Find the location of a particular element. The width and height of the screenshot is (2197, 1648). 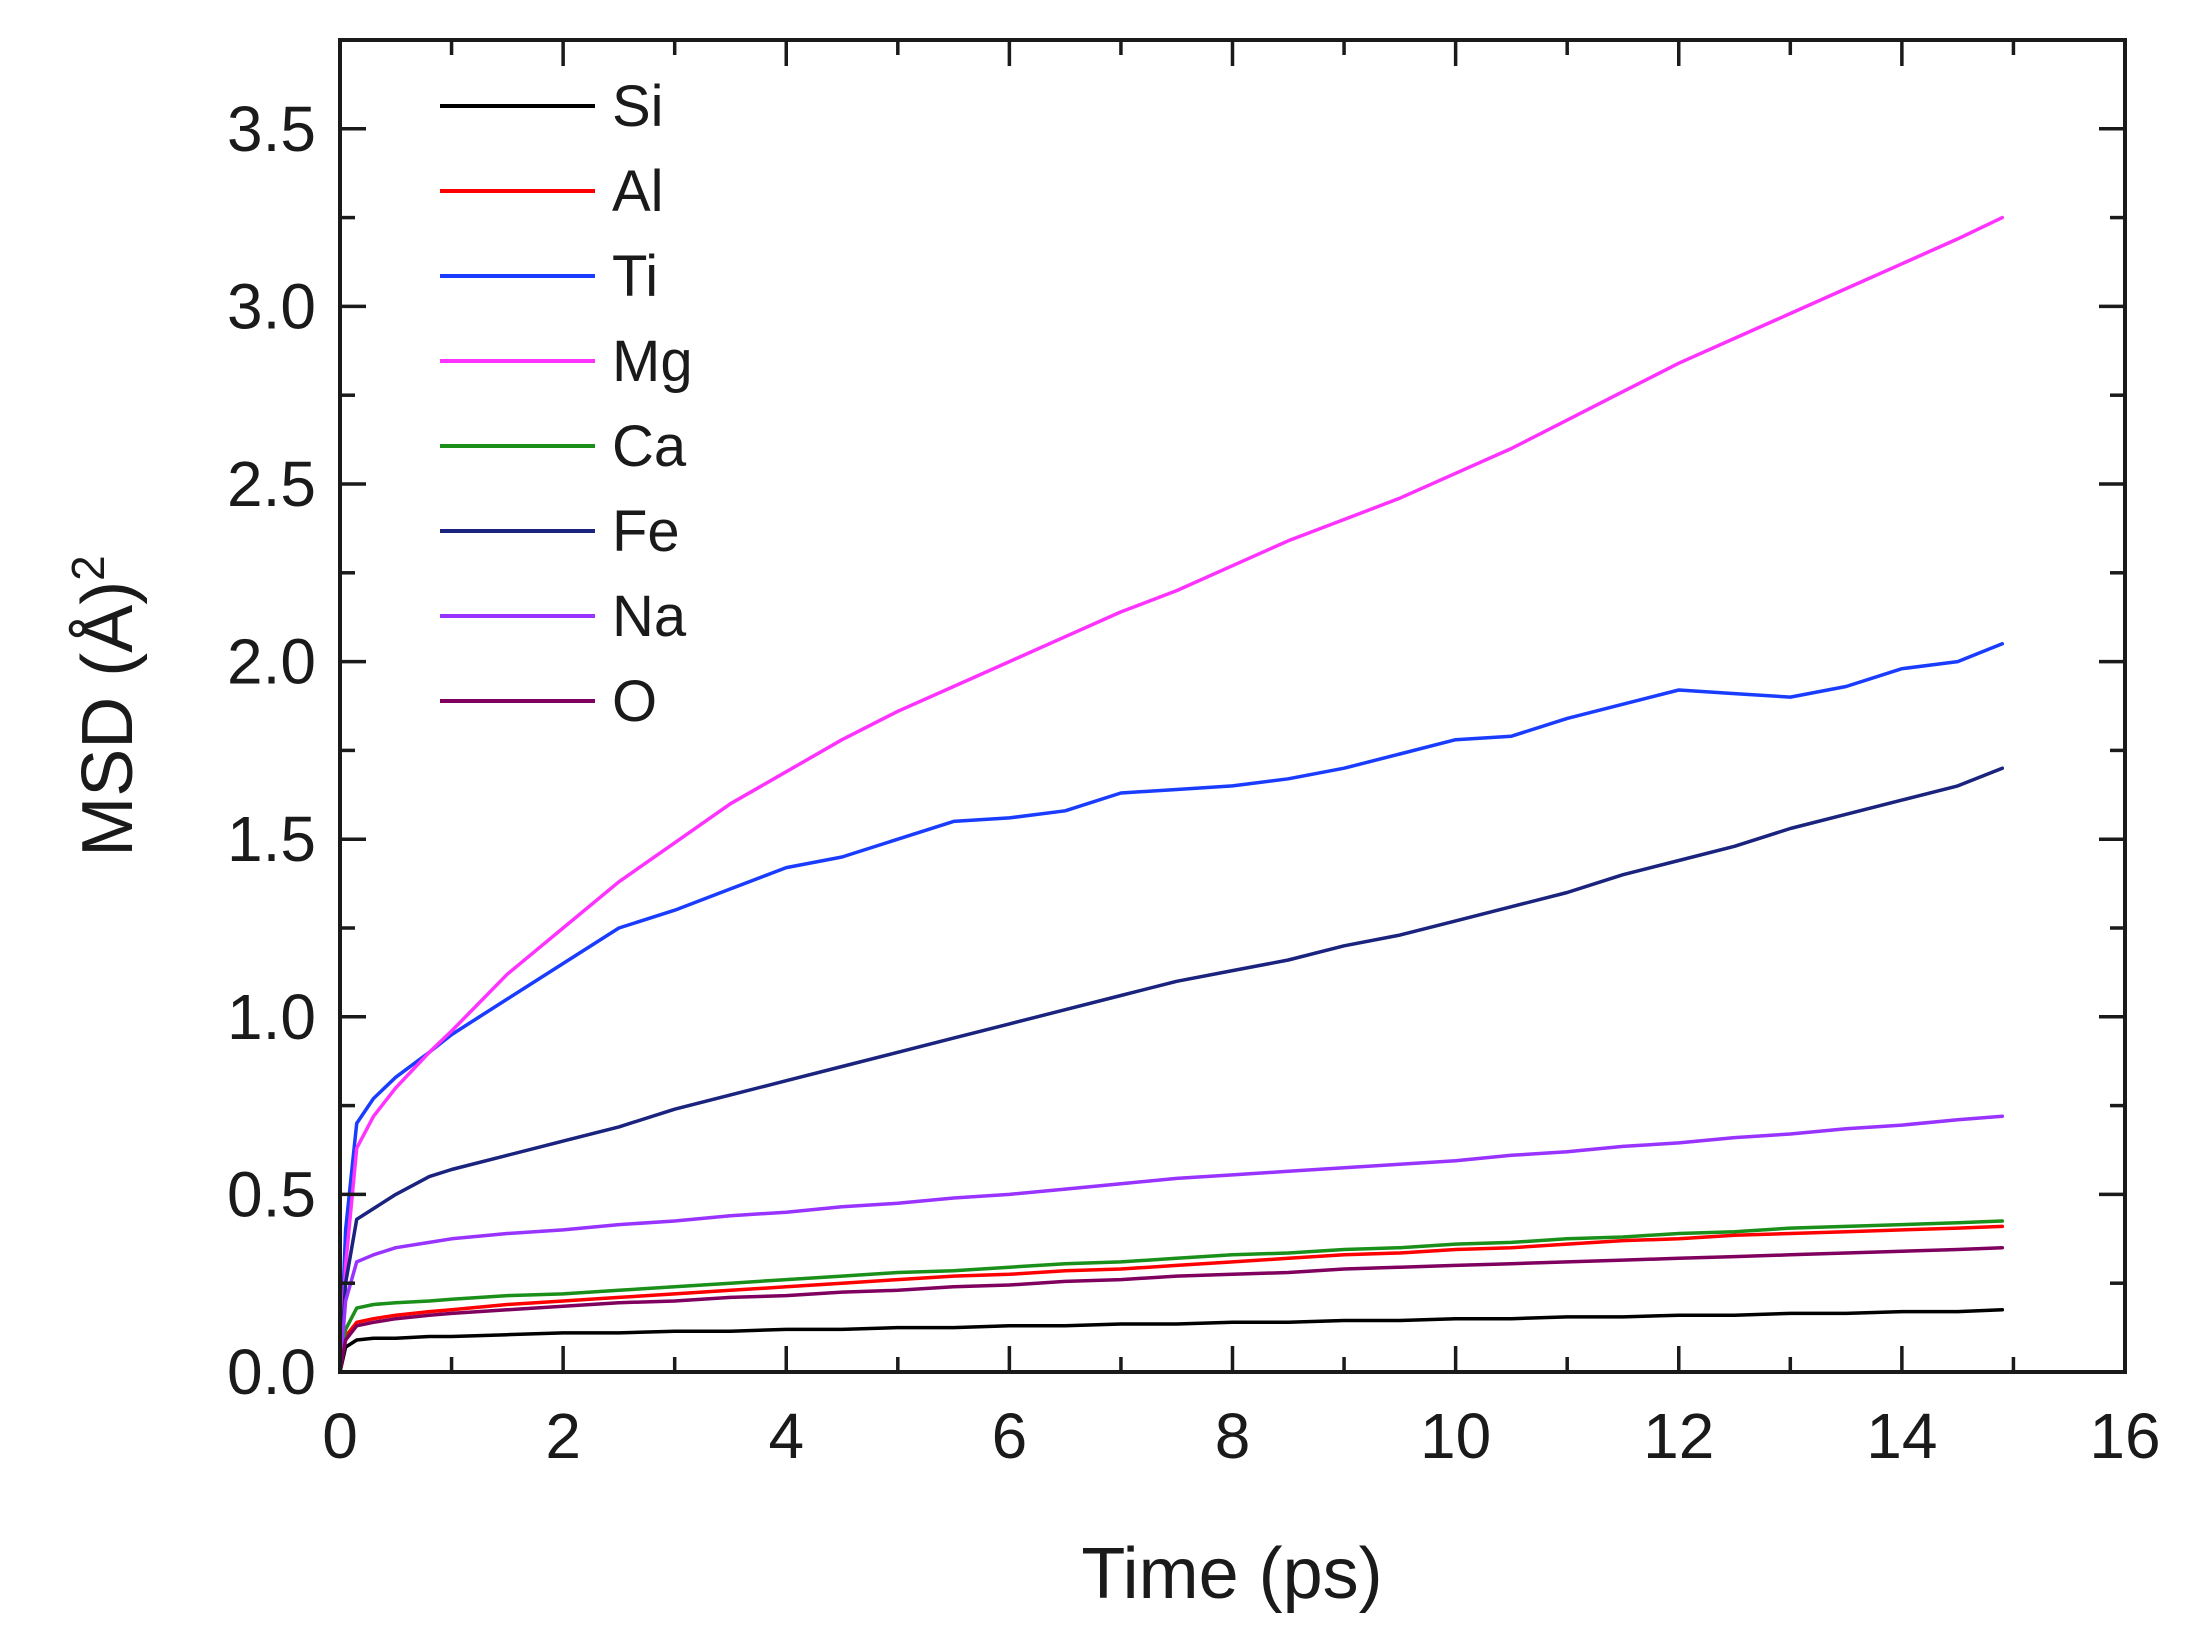

y-tick-label: 3.0 is located at coordinates (271, 306).